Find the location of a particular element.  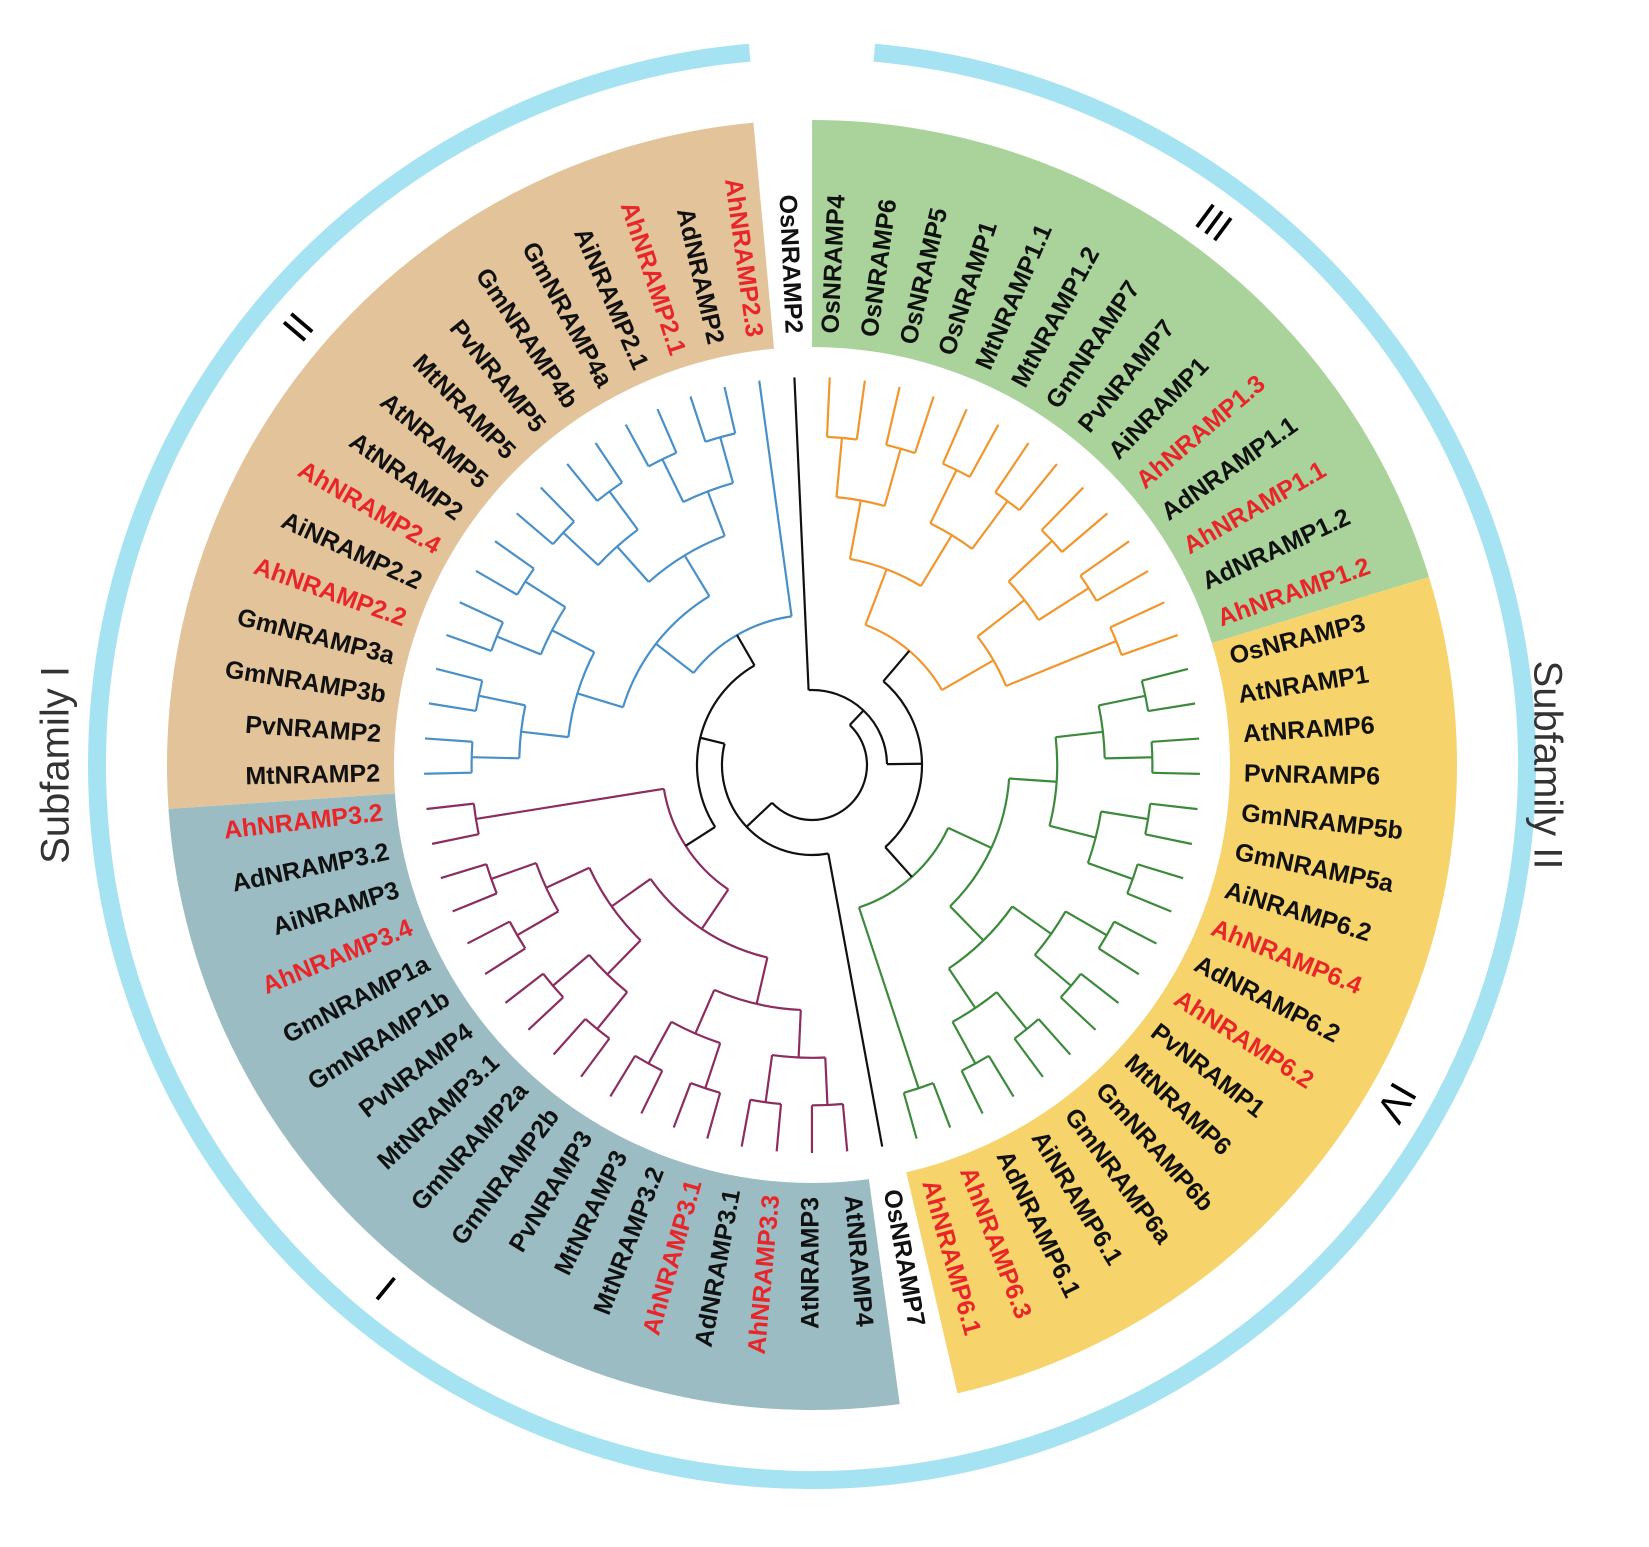

leaf-label: OsNRAMP2 is located at coordinates (791, 264).